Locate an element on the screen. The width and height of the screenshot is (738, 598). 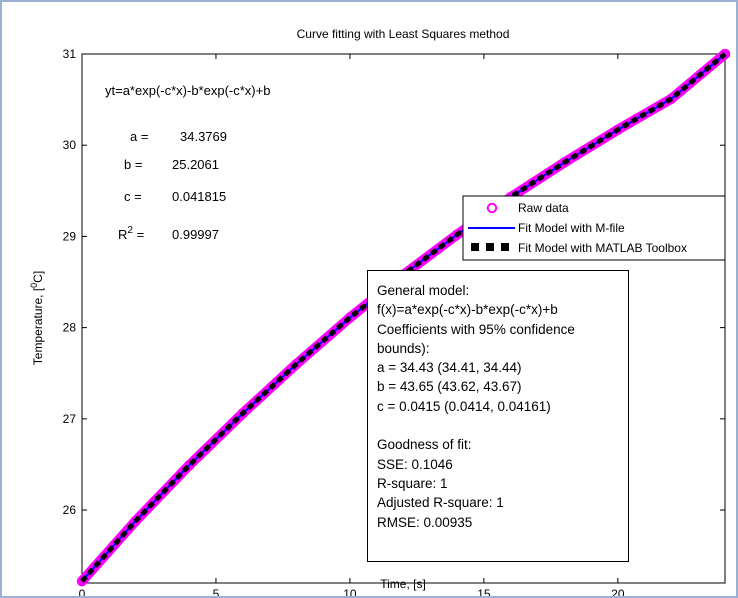
param-b-label: b = is located at coordinates (133, 164).